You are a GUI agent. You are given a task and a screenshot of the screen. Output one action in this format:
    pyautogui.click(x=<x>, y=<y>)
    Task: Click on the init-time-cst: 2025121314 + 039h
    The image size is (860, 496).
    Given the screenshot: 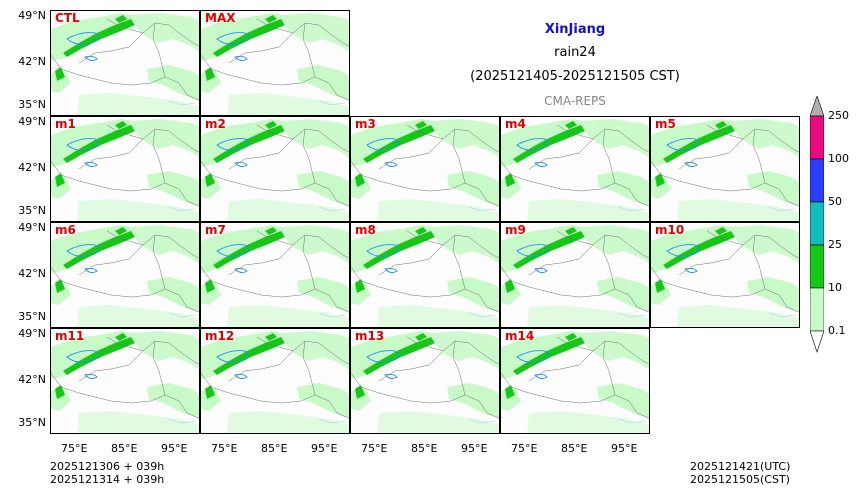 What is the action you would take?
    pyautogui.click(x=107, y=479)
    